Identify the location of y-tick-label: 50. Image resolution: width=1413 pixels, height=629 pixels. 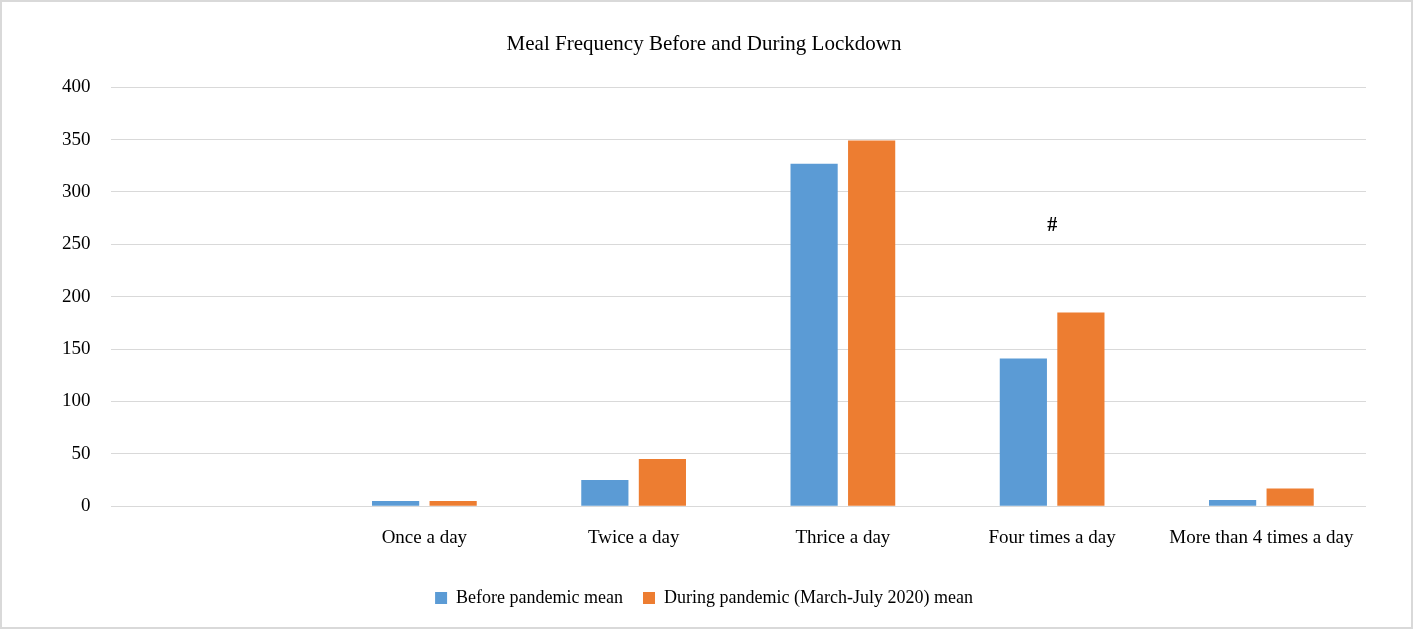
(81, 452).